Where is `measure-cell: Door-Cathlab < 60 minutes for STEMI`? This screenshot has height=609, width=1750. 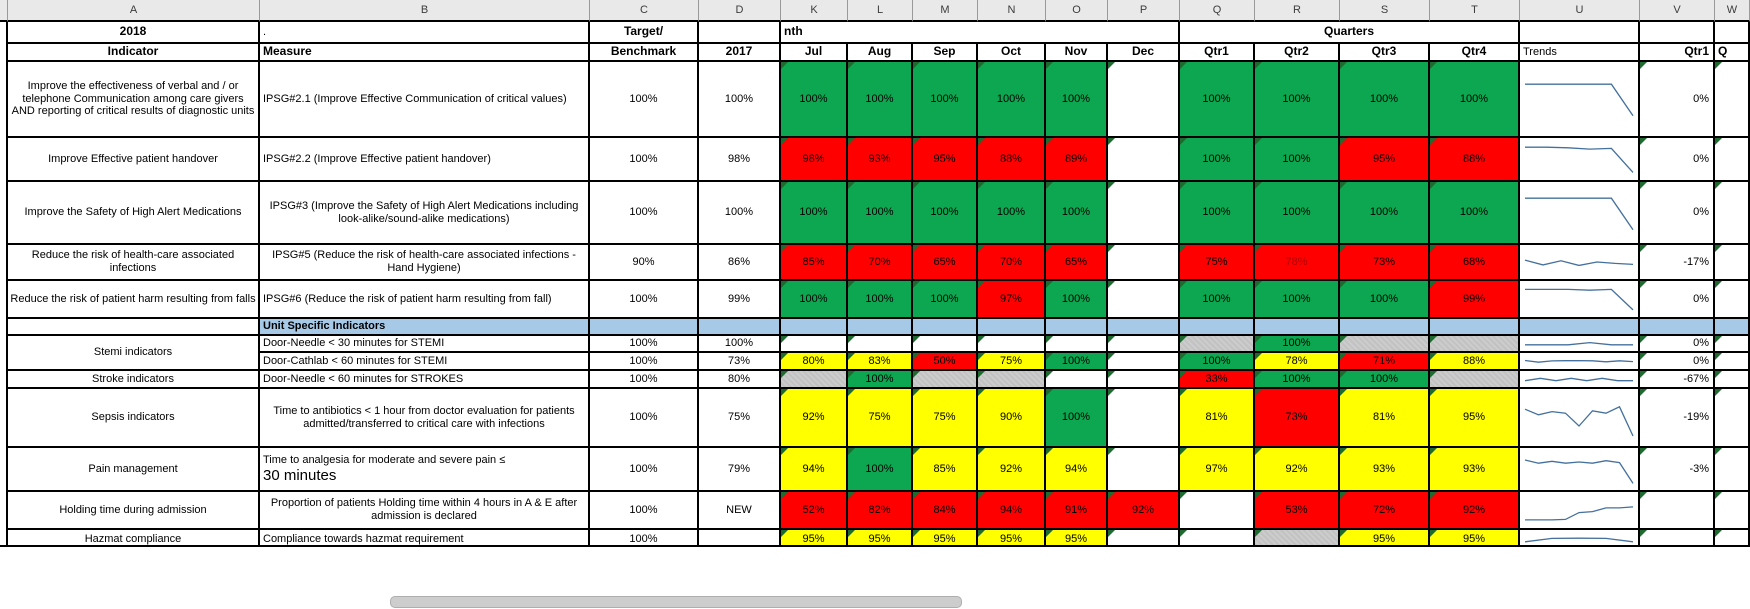 measure-cell: Door-Cathlab < 60 minutes for STEMI is located at coordinates (425, 362).